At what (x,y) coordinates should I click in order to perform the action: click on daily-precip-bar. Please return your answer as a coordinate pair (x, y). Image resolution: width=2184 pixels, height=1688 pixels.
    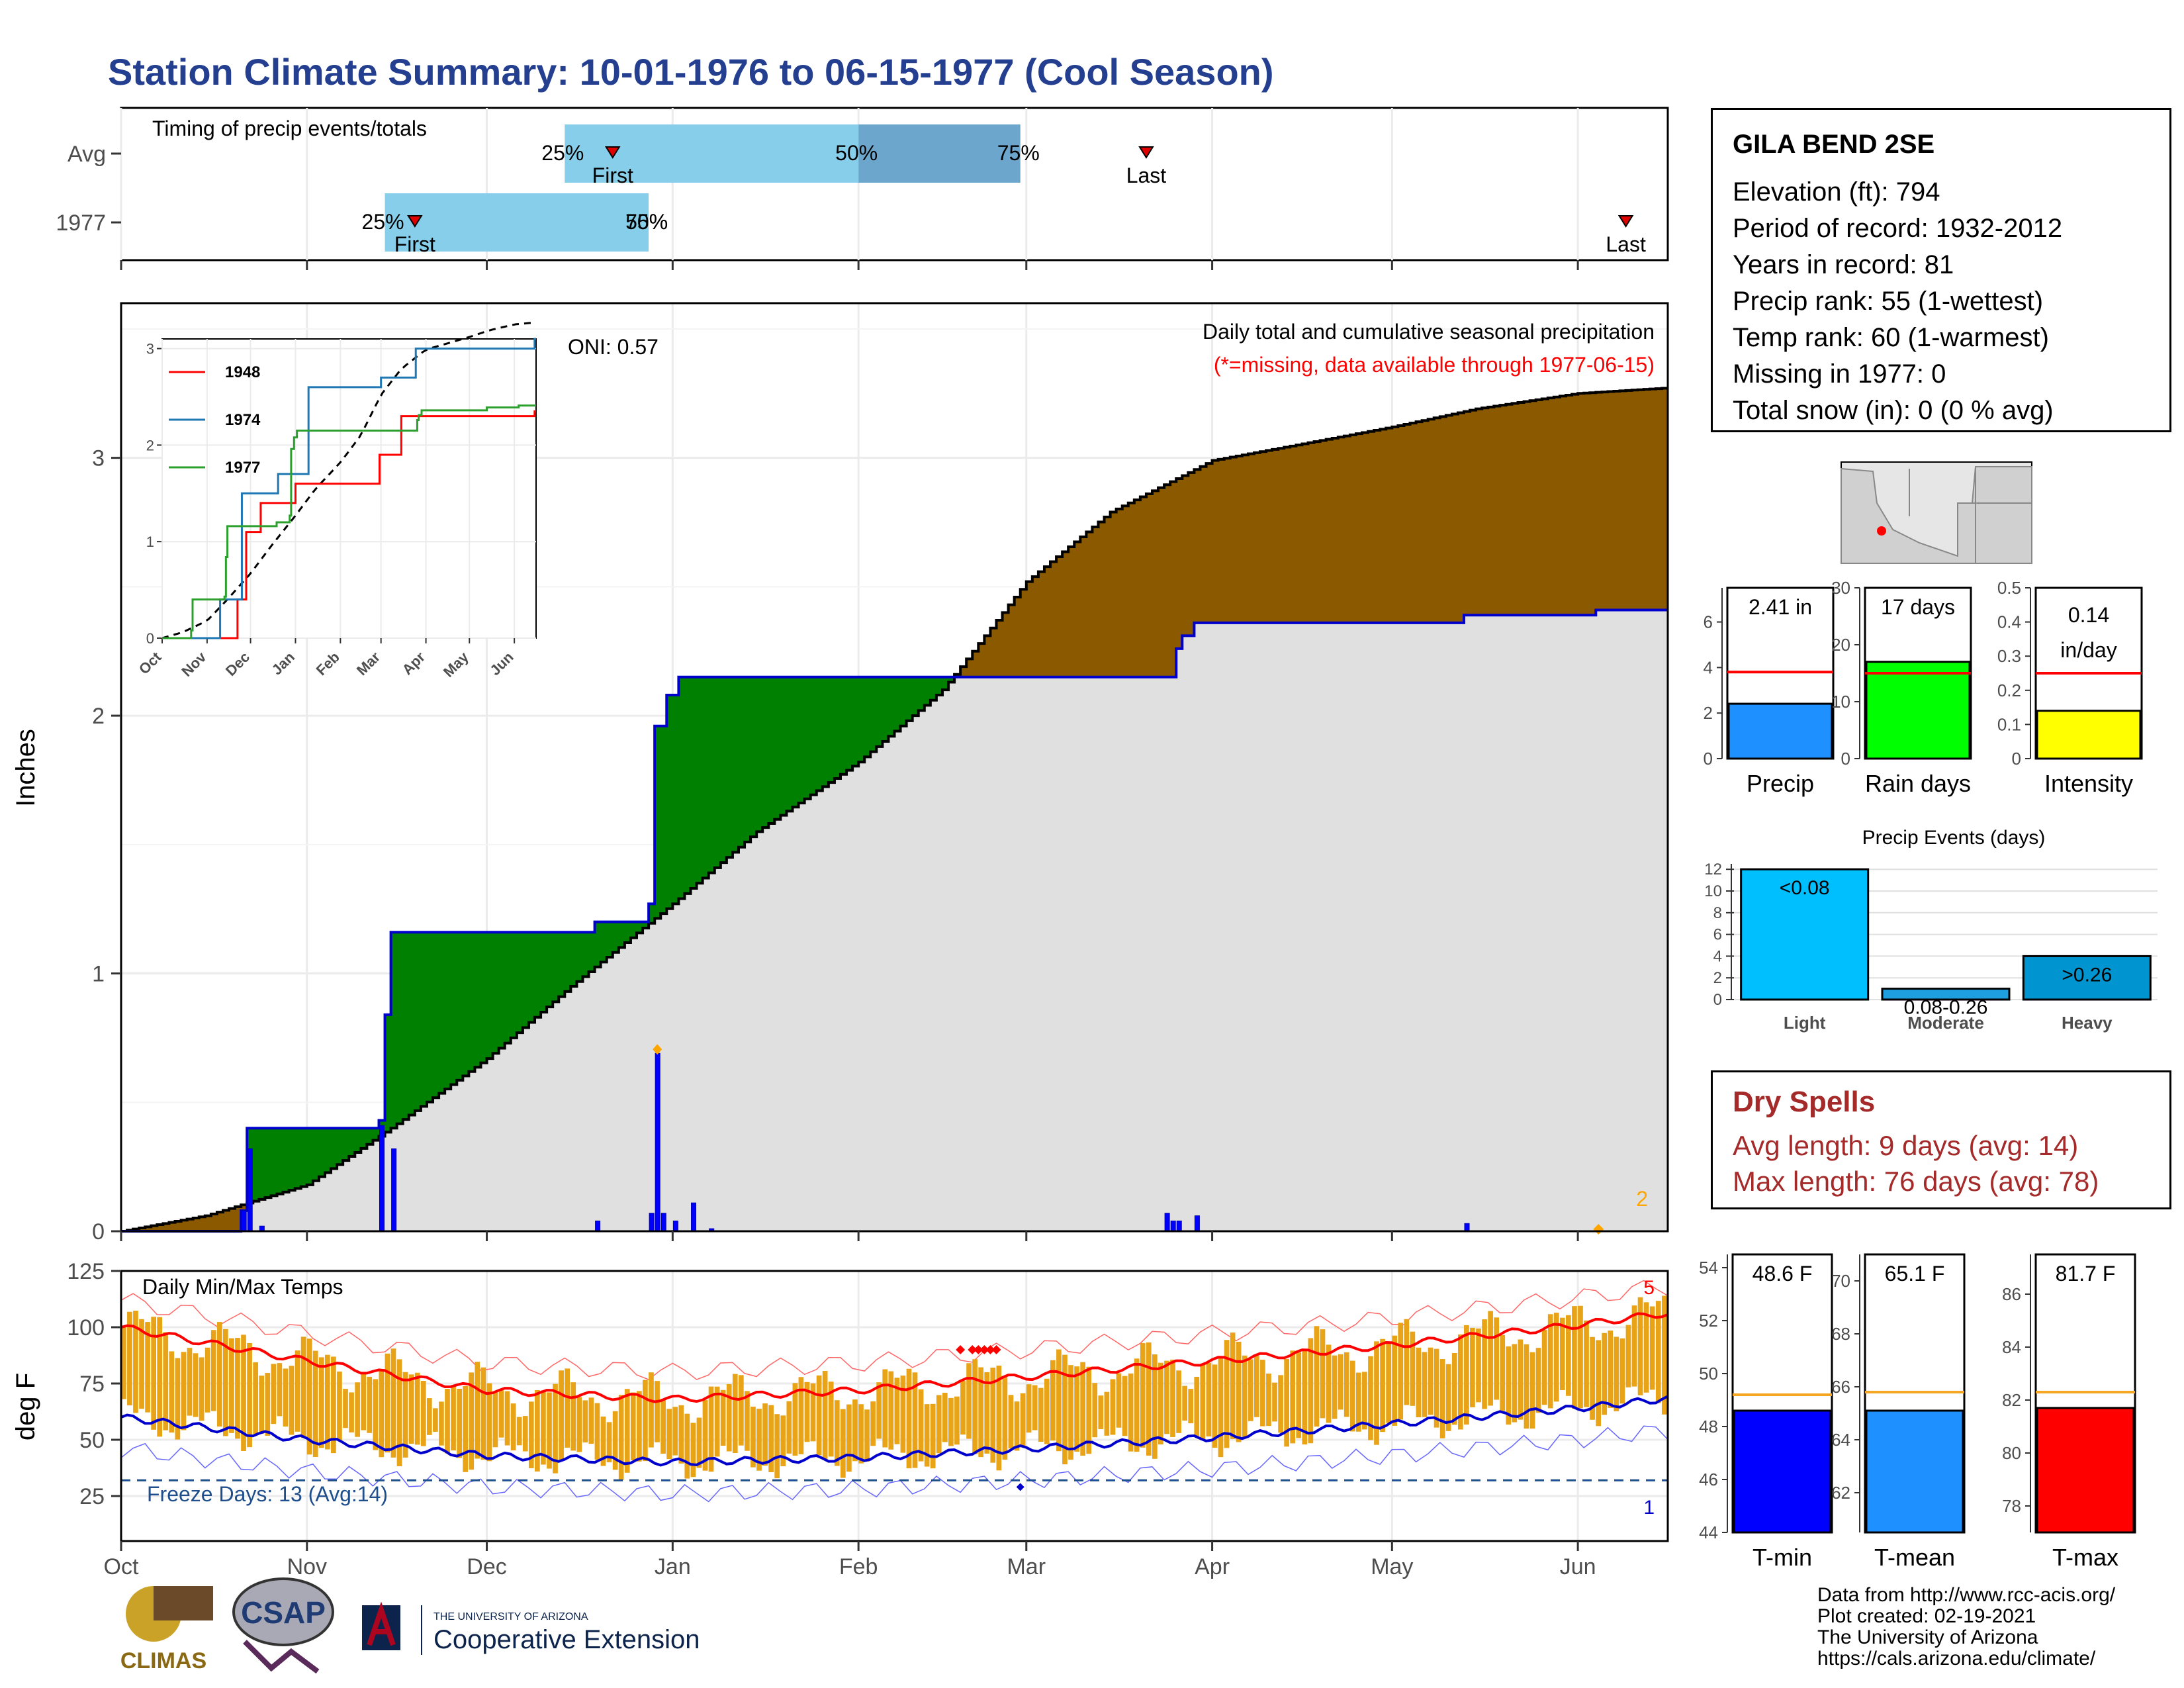
    Looking at the image, I should click on (694, 1217).